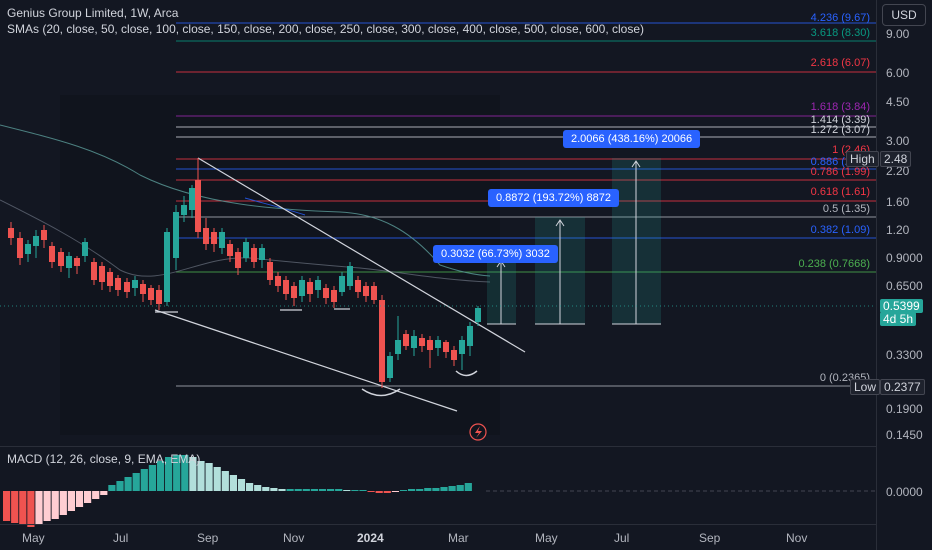 This screenshot has height=550, width=932. Describe the element at coordinates (904, 355) in the screenshot. I see `price-label: 0.3300` at that location.